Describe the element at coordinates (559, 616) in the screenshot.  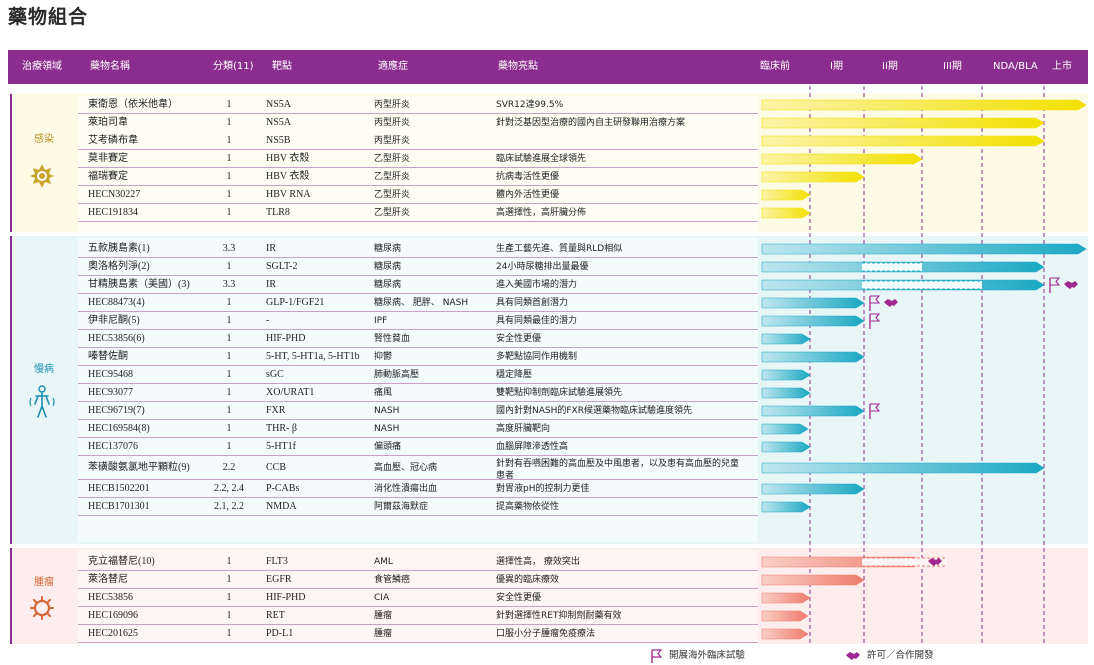
I see `drug-highlight: 針對選擇性RET抑制劑耐藥有效` at that location.